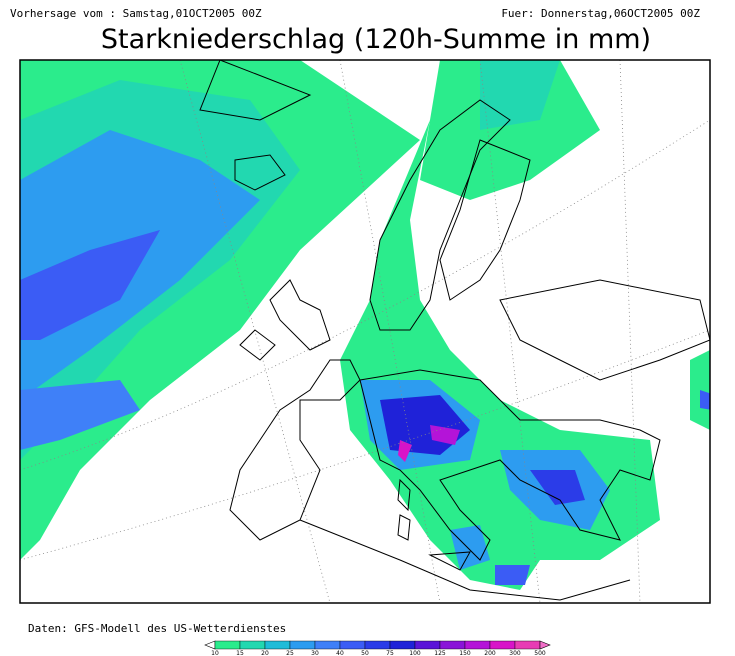  I want to click on forecast-valid: Fuer: Donnerstag,06OCT2005 00Z, so click(600, 13).